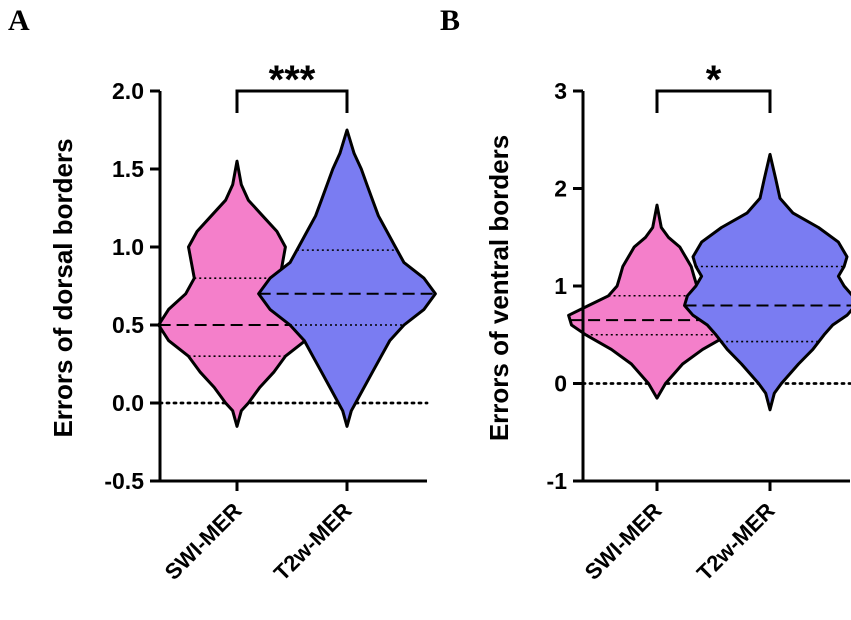 The width and height of the screenshot is (851, 620). I want to click on panel-b-violin-t2w-mer, so click(767, 282).